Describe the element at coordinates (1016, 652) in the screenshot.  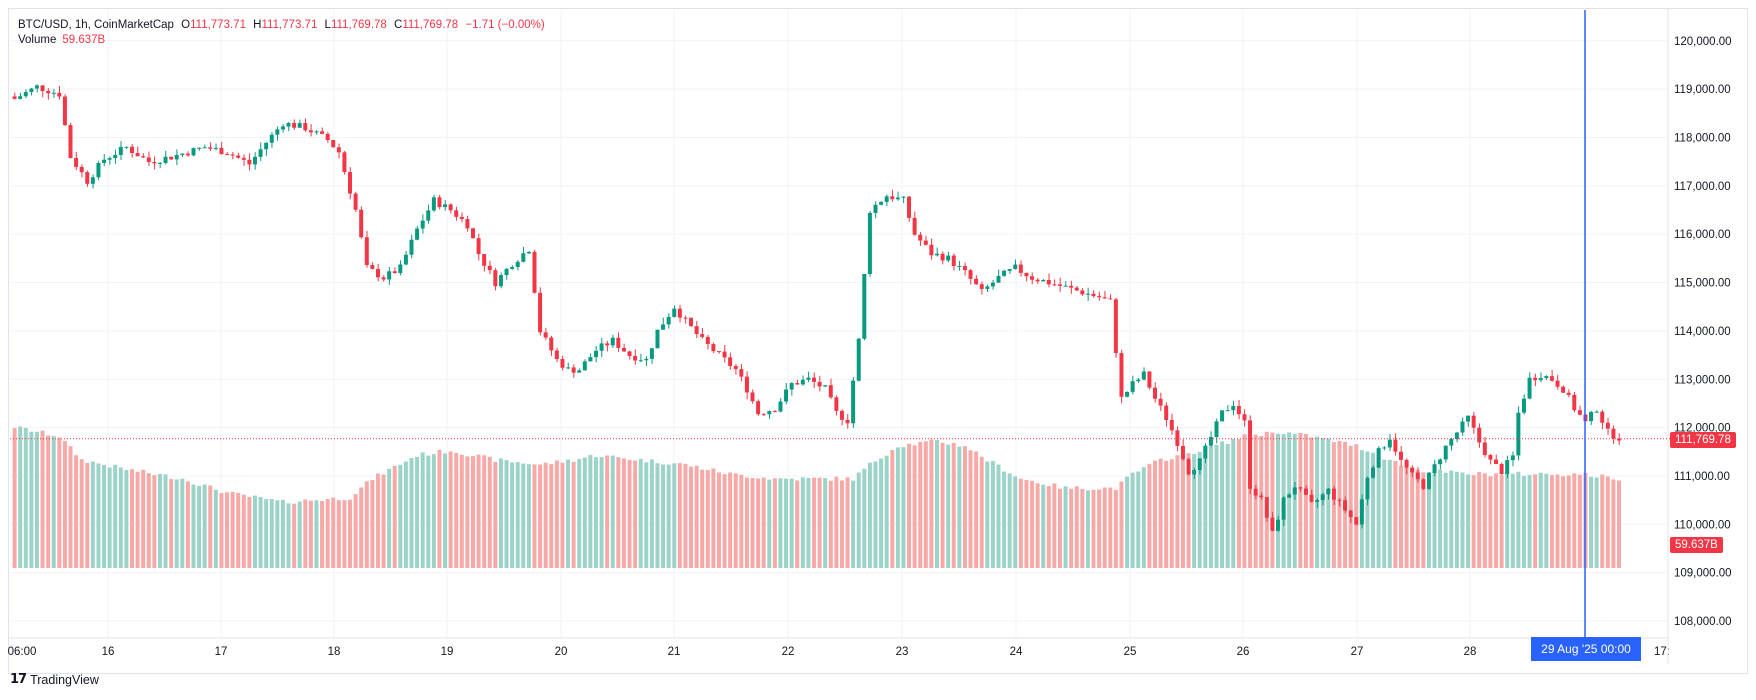
I see `time-tick-label: 24` at that location.